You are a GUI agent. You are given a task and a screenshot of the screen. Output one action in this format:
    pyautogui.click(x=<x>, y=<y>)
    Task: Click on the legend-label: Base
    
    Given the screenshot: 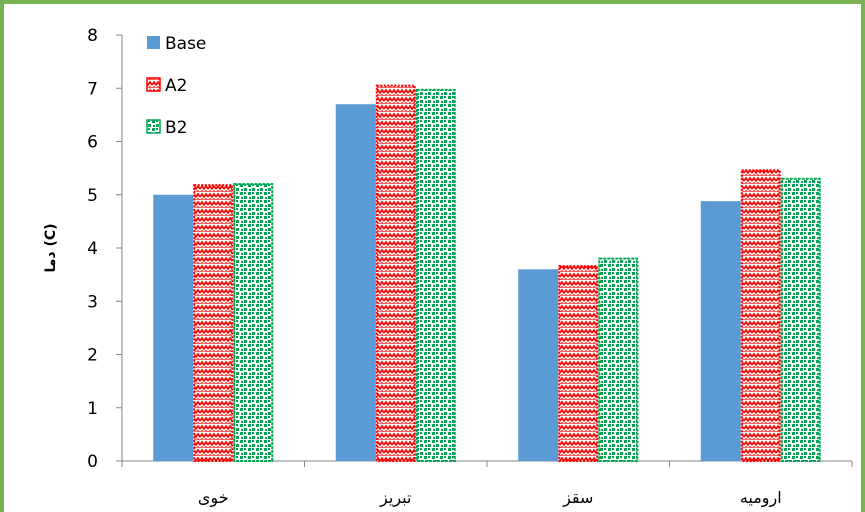 What is the action you would take?
    pyautogui.click(x=185, y=44)
    